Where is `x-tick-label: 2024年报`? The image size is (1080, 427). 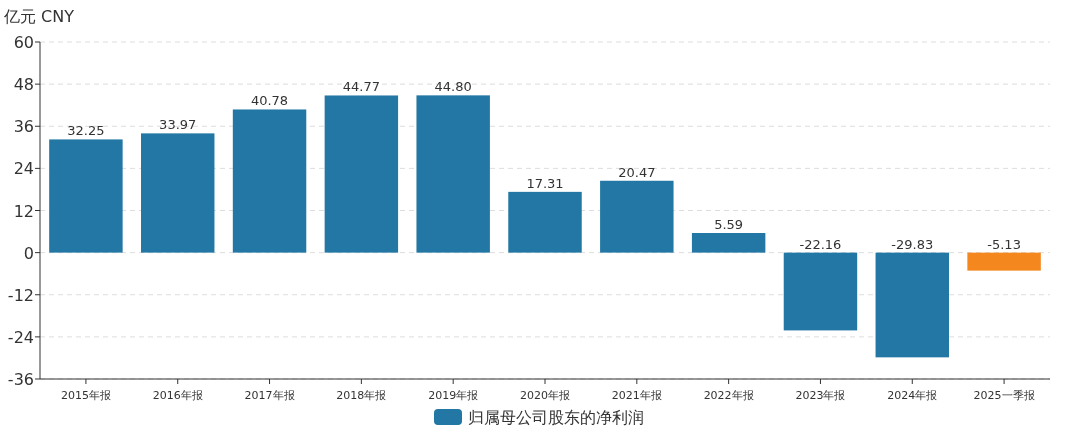 x-tick-label: 2024年报 is located at coordinates (912, 395).